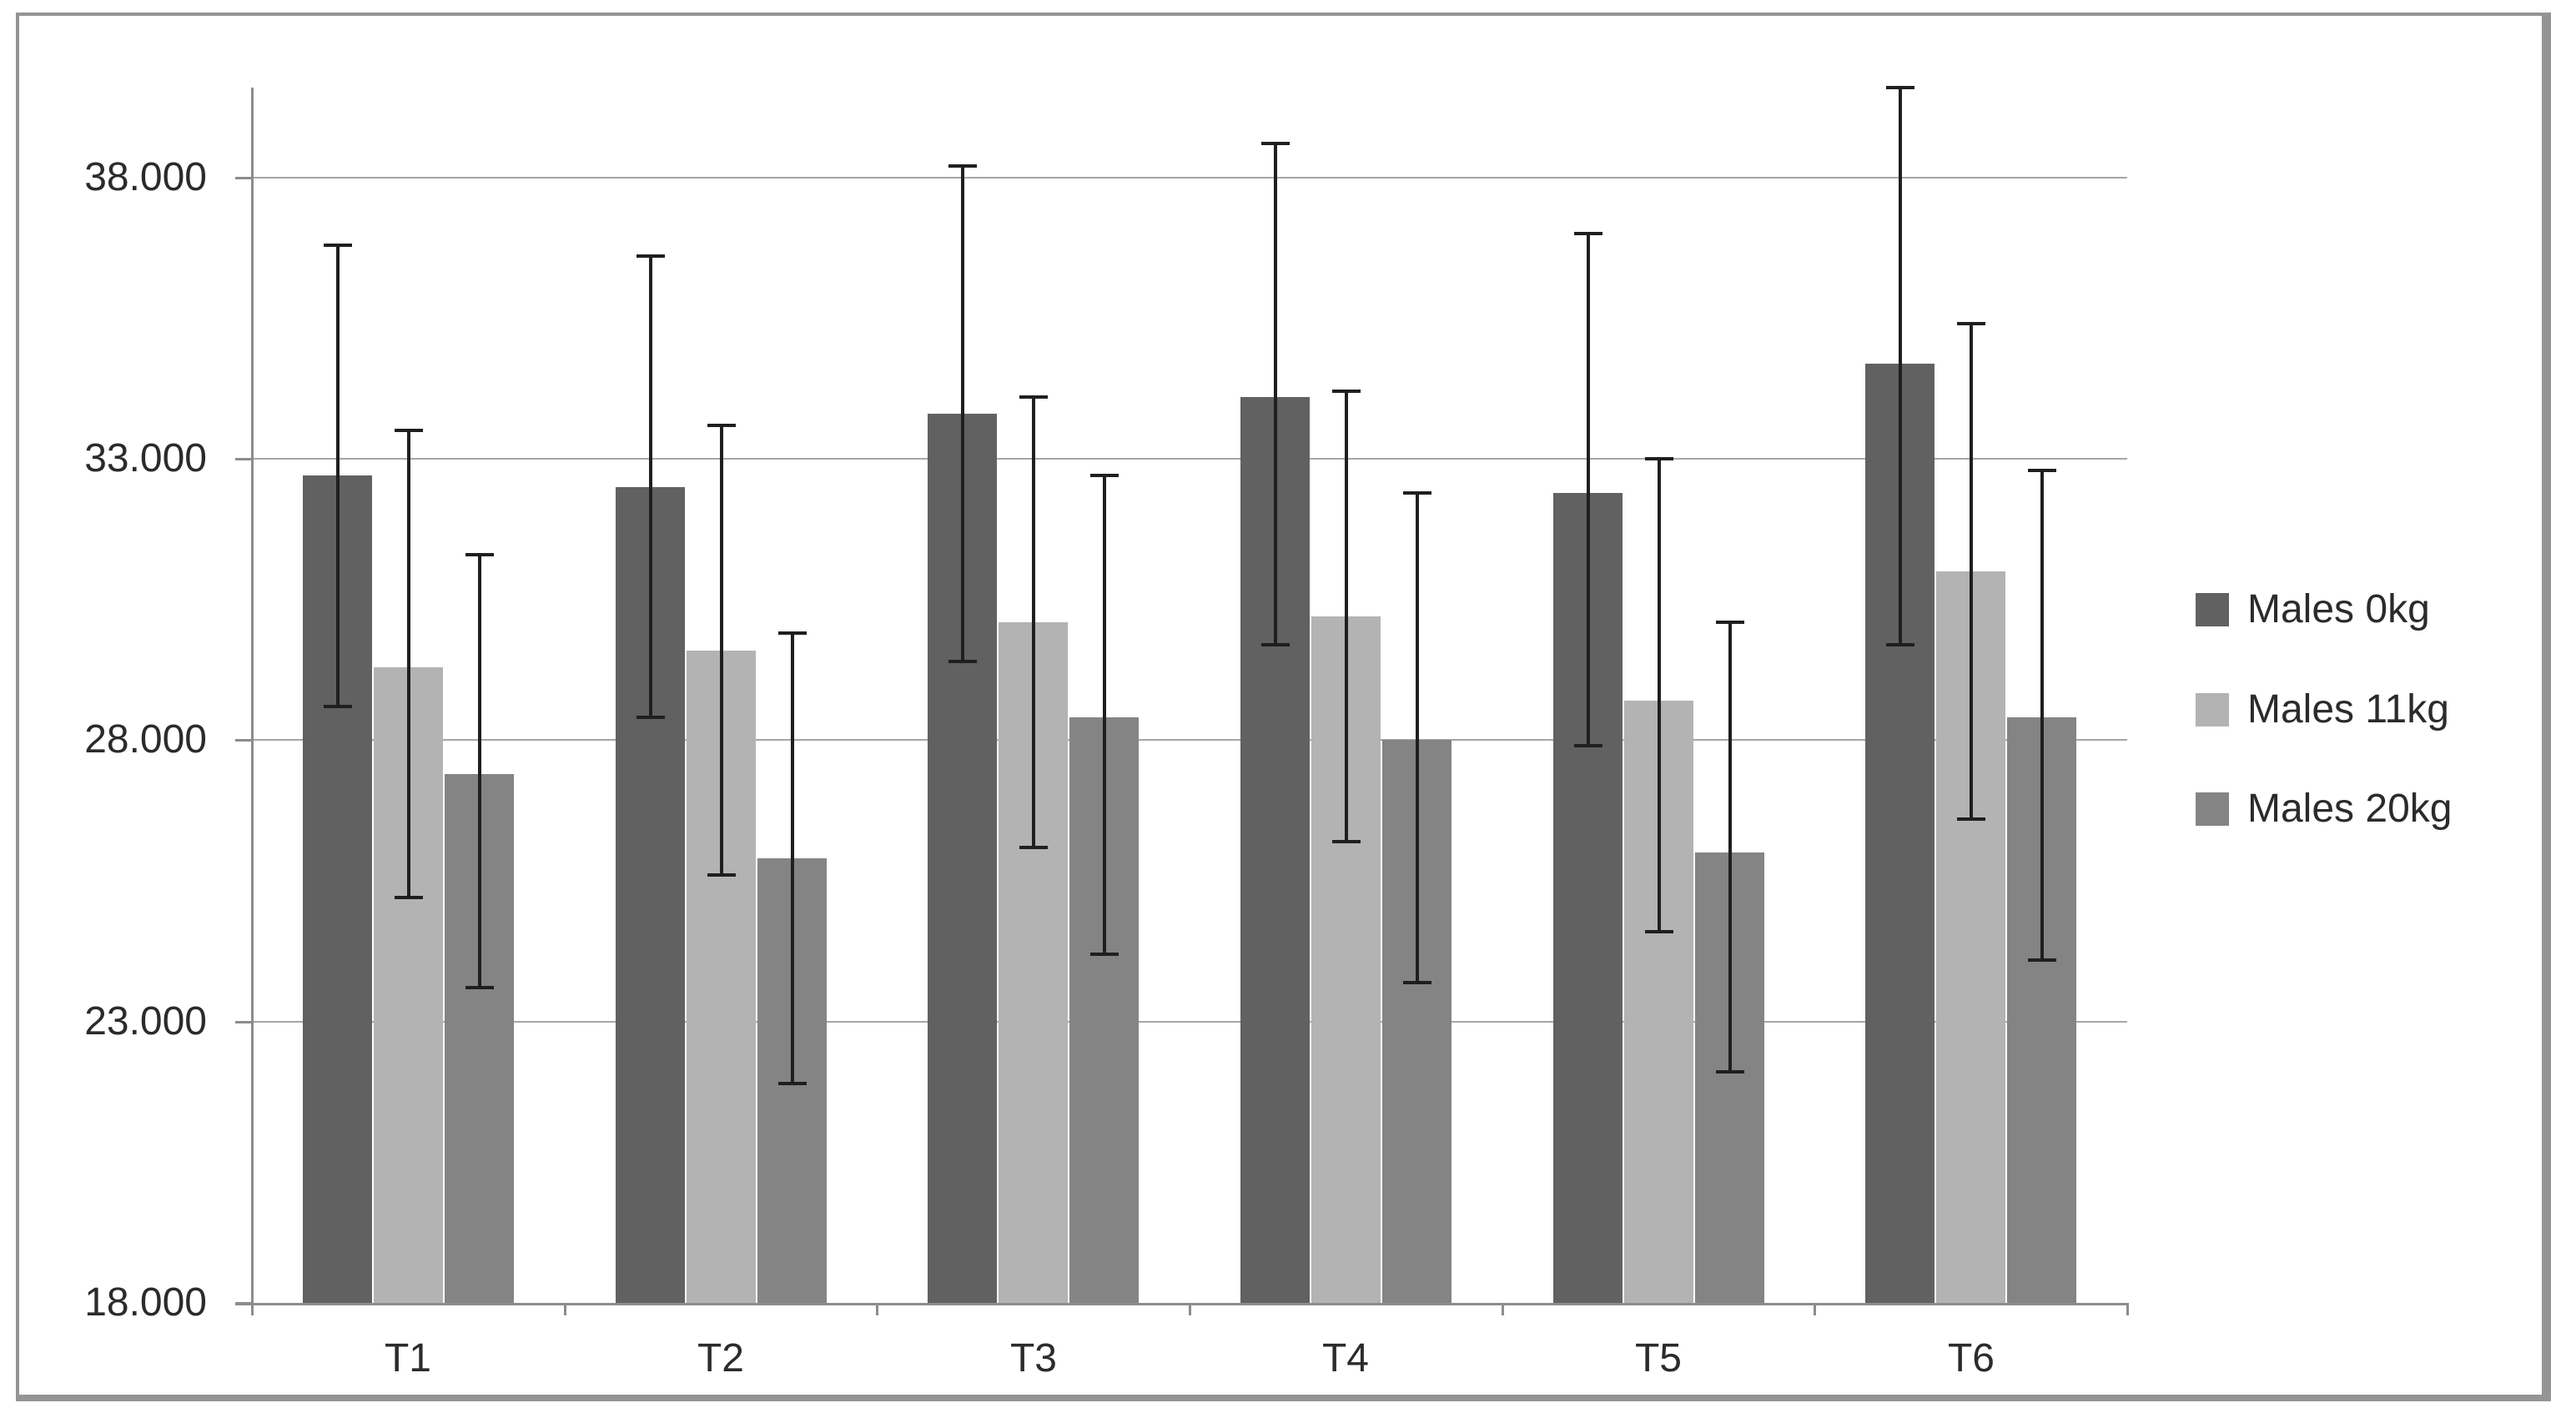 The image size is (2576, 1423). Describe the element at coordinates (145, 177) in the screenshot. I see `y-tick-label: 38.000` at that location.